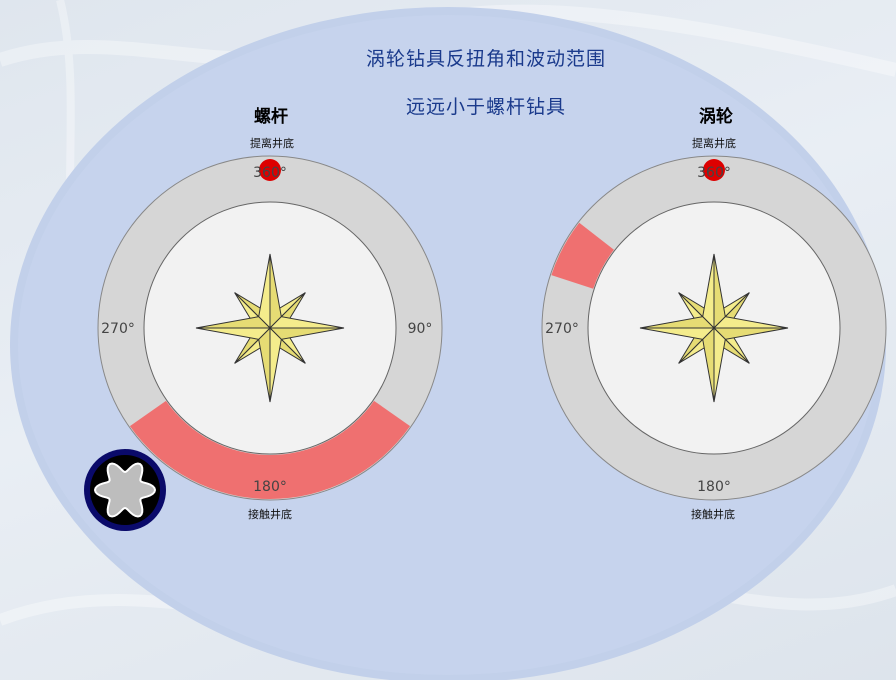  What do you see at coordinates (272, 143) in the screenshot?
I see `top-caption-screw: 提离井底` at bounding box center [272, 143].